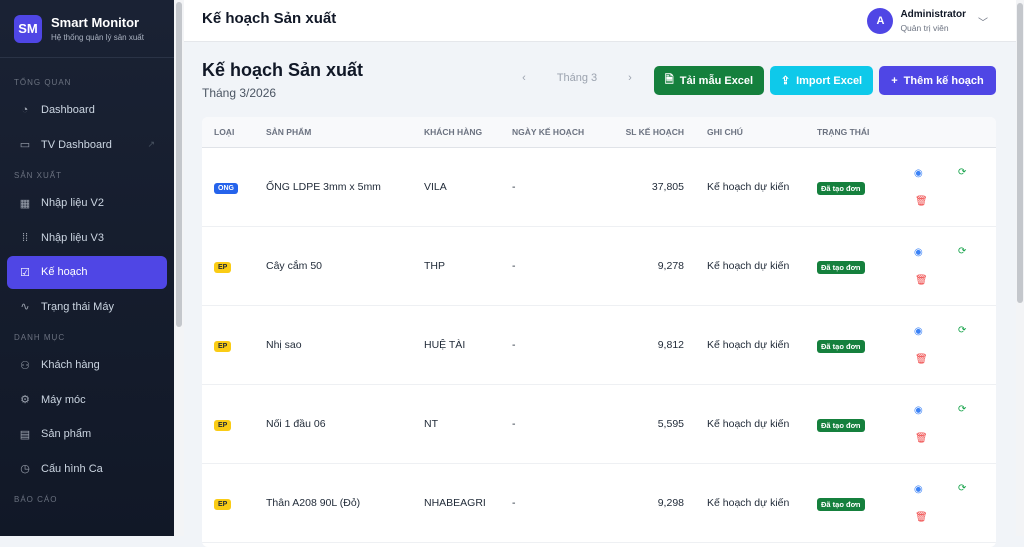 This screenshot has width=1024, height=547. Describe the element at coordinates (453, 132) in the screenshot. I see `column-header: KHÁCH HÀNG` at that location.